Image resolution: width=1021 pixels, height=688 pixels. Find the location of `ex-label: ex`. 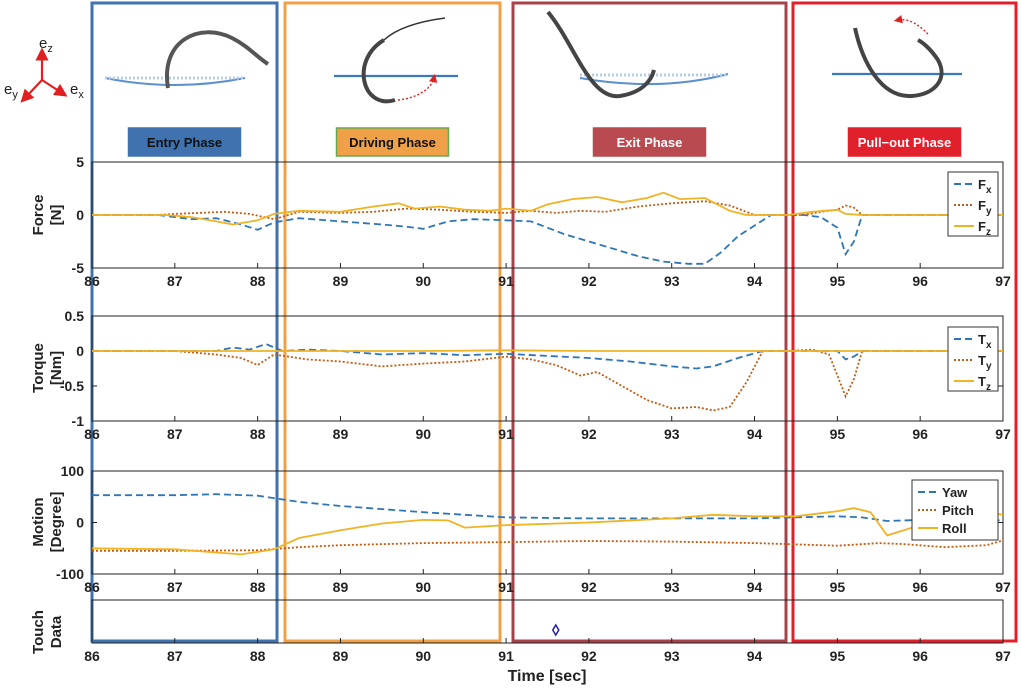

ex-label: ex is located at coordinates (77, 91).